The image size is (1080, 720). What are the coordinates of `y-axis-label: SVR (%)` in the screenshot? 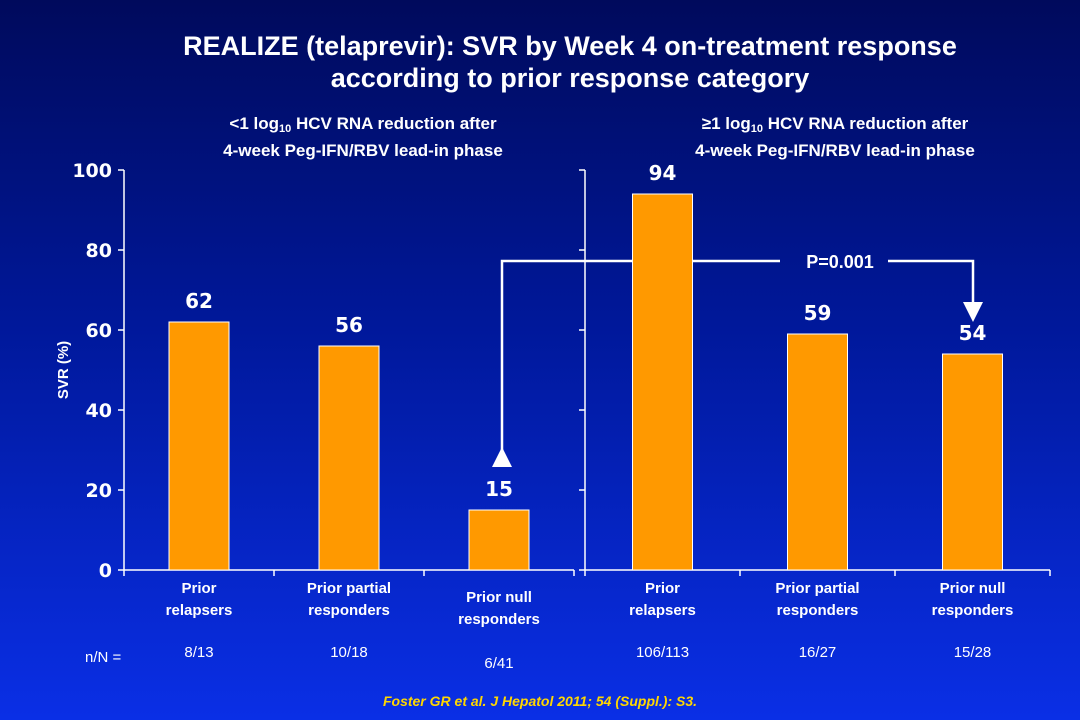 It's located at (63, 370).